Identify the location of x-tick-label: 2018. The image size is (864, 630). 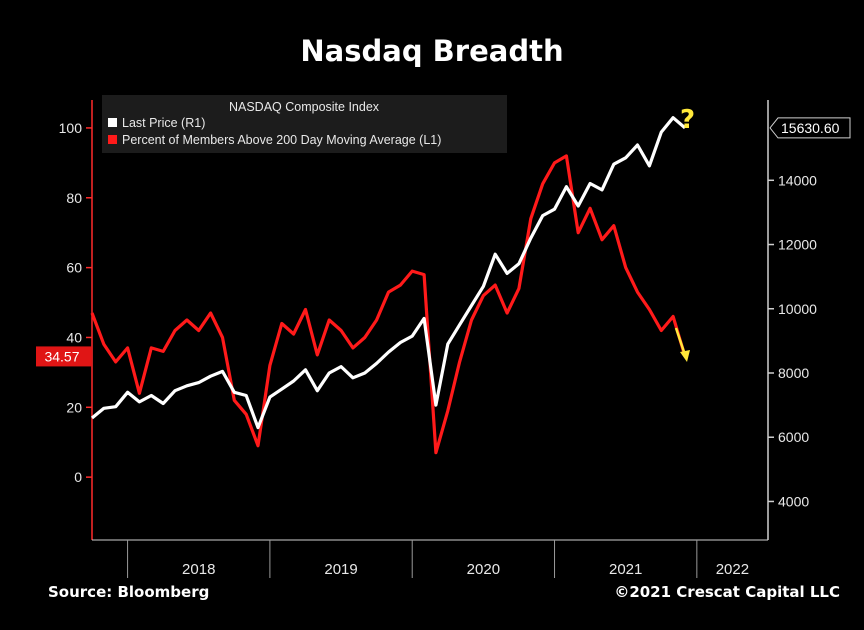
(198, 569).